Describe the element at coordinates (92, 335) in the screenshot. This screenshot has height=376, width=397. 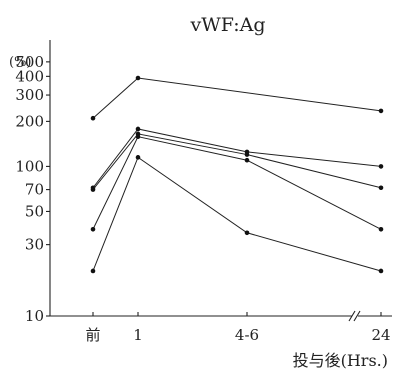
I see `x-tick-label: 前` at that location.